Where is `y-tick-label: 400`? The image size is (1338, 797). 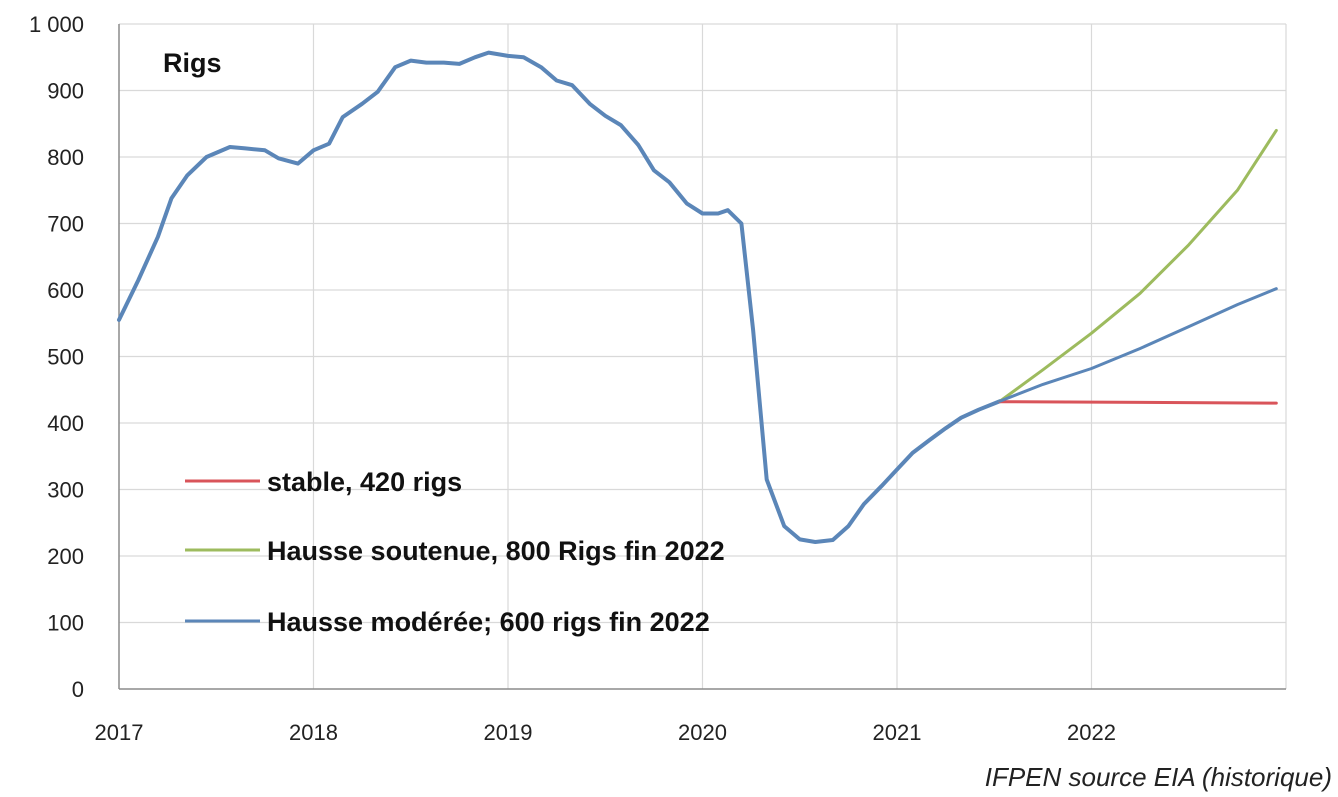
y-tick-label: 400 is located at coordinates (65, 423).